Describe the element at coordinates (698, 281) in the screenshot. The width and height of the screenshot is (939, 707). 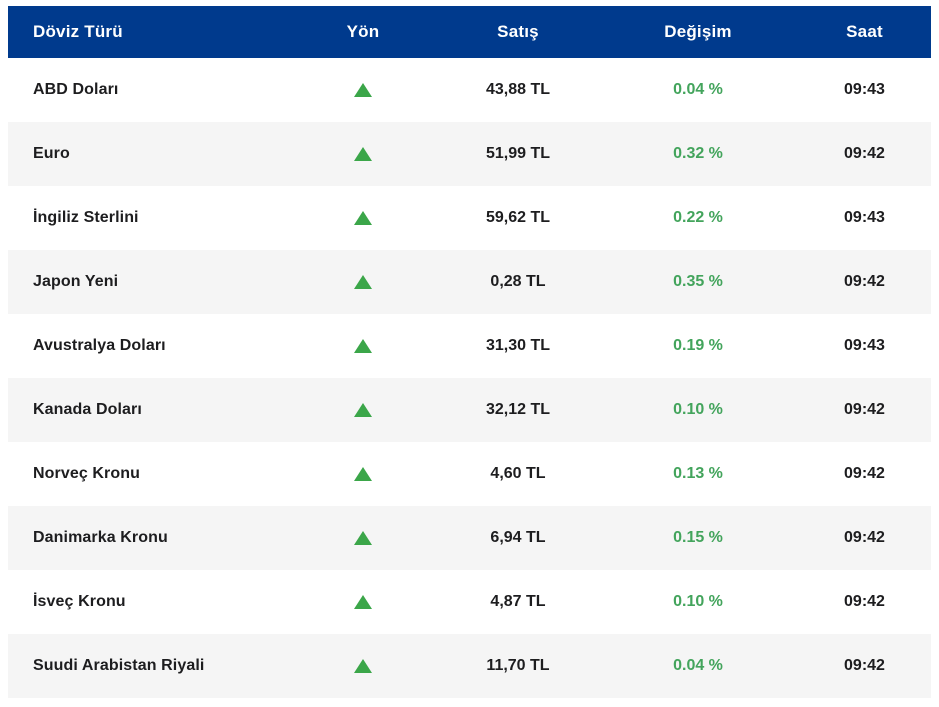
I see `change-percent: 0.35 %` at that location.